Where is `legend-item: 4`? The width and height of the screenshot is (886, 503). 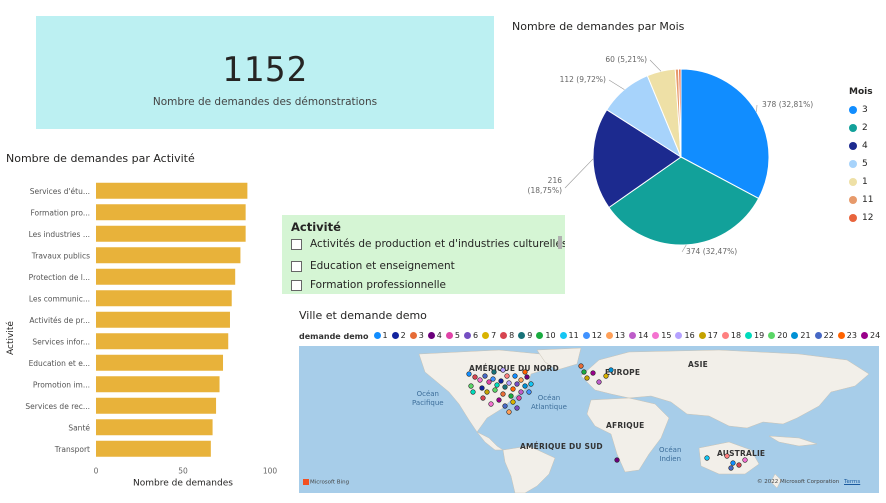
legend-item: 4 is located at coordinates (861, 146).